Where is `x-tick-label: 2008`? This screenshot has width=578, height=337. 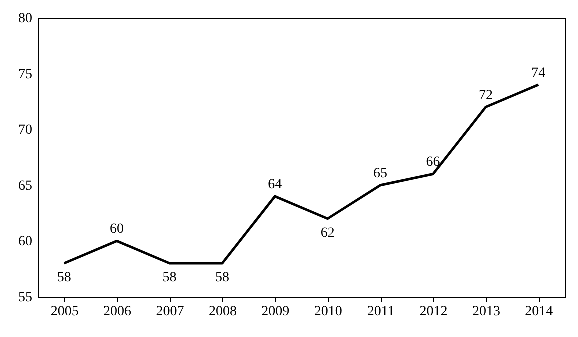
x-tick-label: 2008 is located at coordinates (222, 312).